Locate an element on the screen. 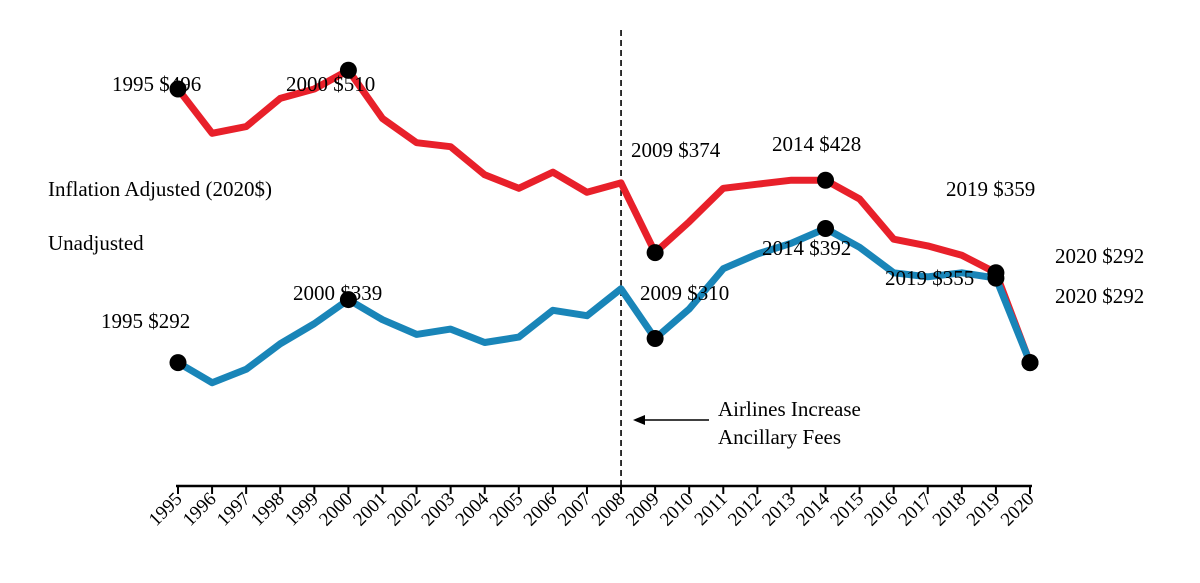 Image resolution: width=1200 pixels, height=583 pixels. x-tick-label-2000: 2000 is located at coordinates (336, 510).